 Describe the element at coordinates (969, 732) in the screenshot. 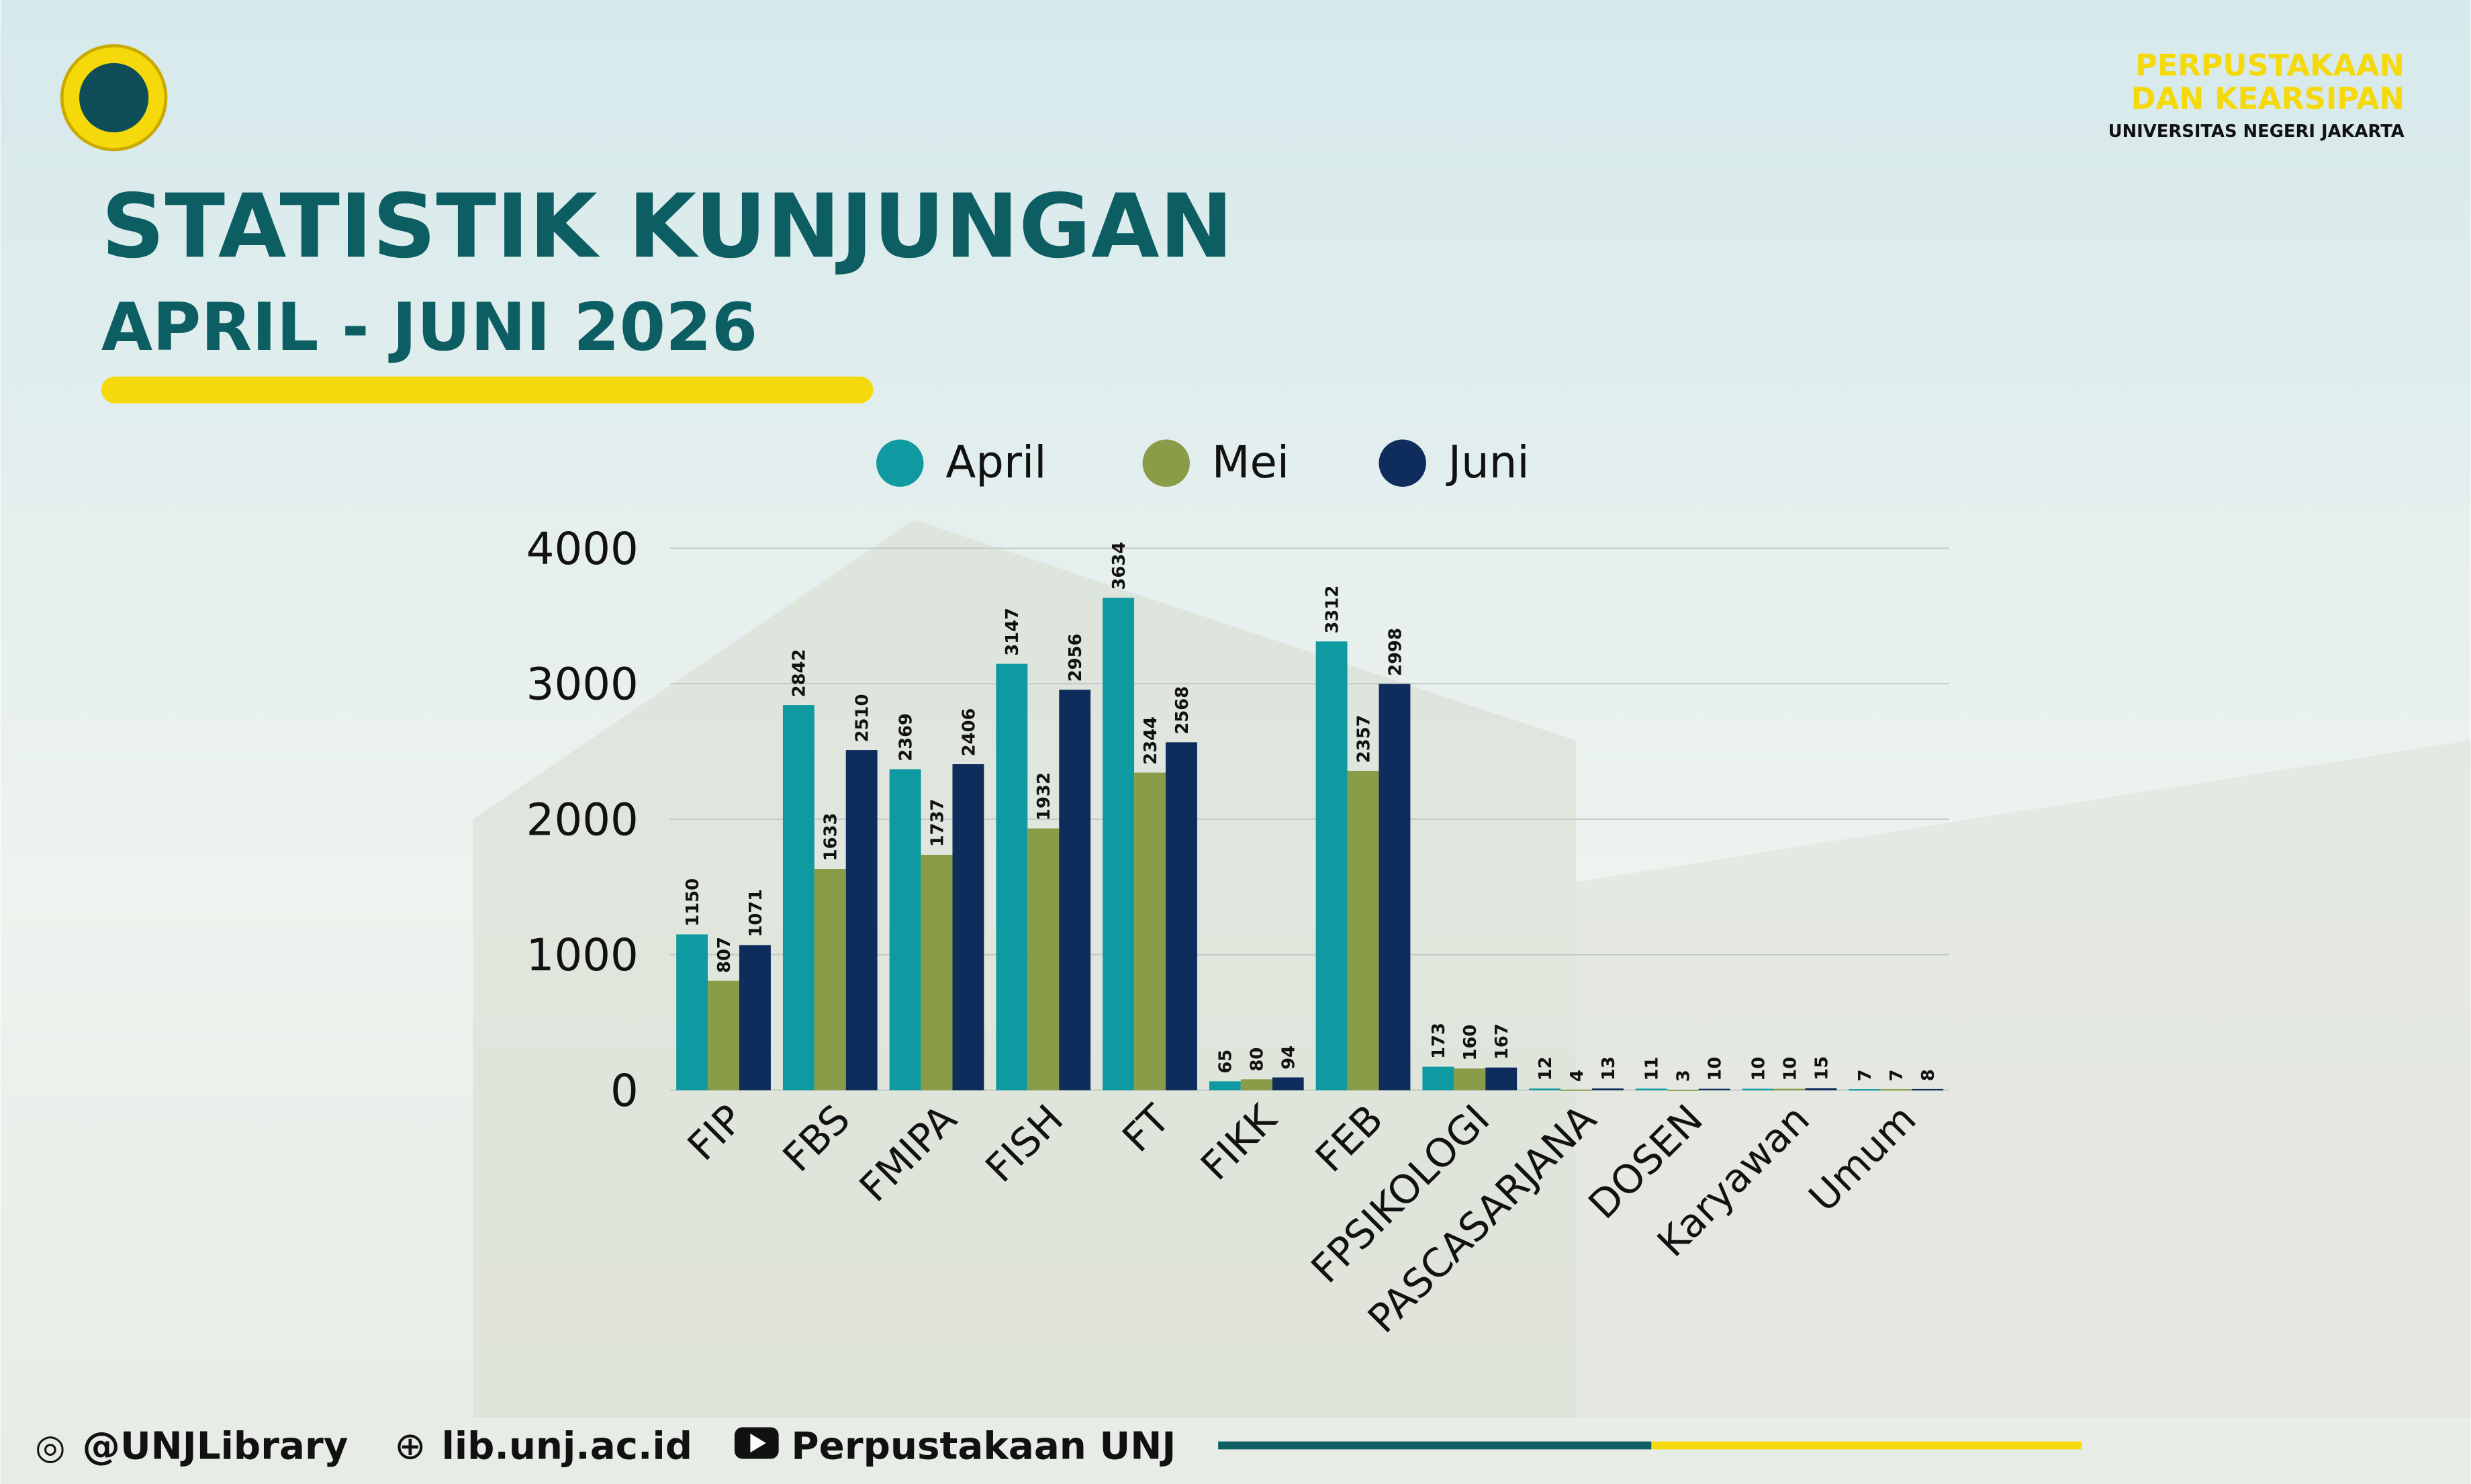

I see `data-label: 2406` at that location.